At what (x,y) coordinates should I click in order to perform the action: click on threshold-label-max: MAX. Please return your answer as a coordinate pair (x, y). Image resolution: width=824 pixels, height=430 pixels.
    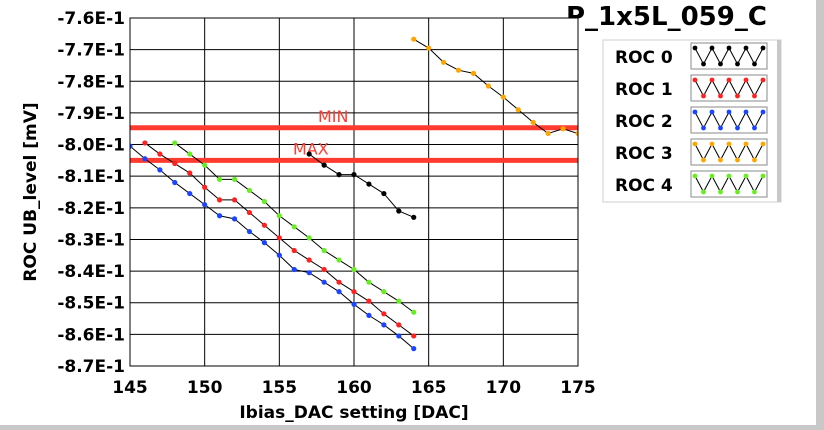
    Looking at the image, I should click on (311, 148).